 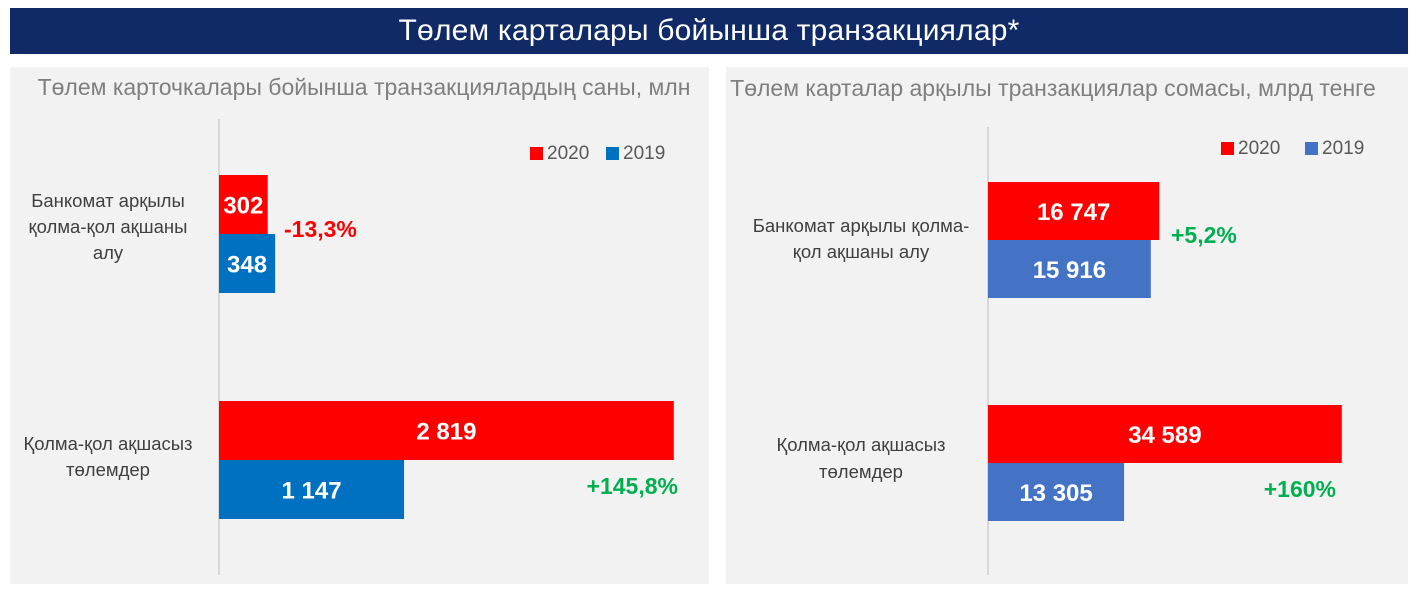 I want to click on bar-value-label: 34 589, so click(x=1164, y=435).